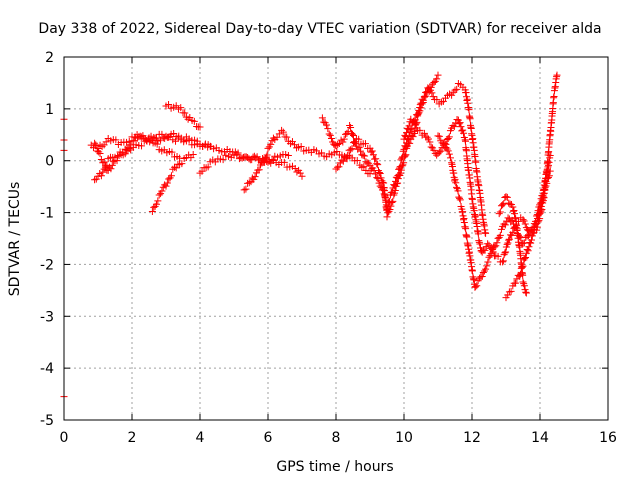 Image resolution: width=640 pixels, height=480 pixels. I want to click on y-tick-label: 2, so click(49, 58).